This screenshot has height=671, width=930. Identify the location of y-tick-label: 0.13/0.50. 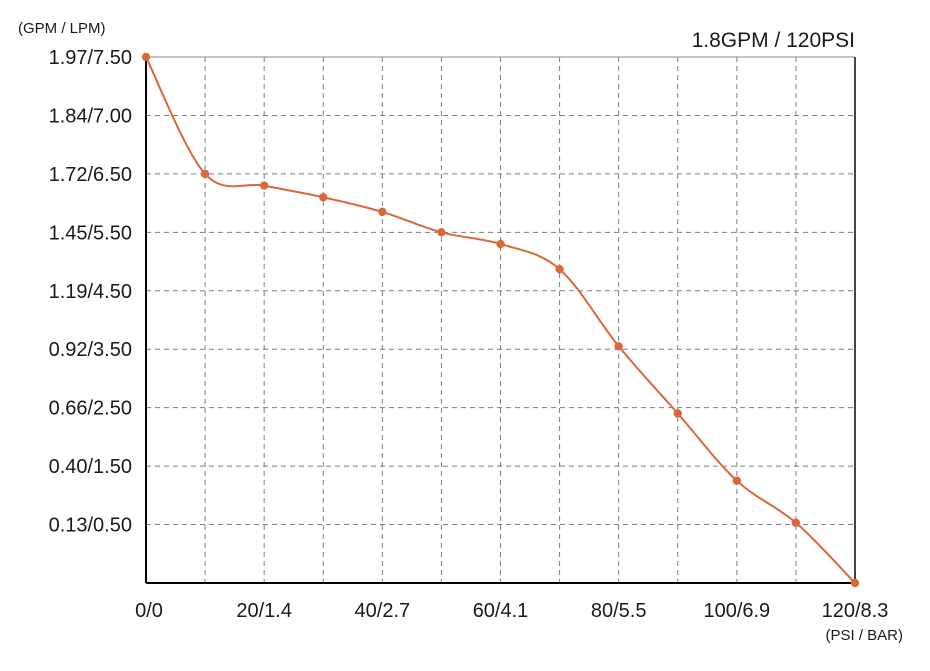
(90, 526).